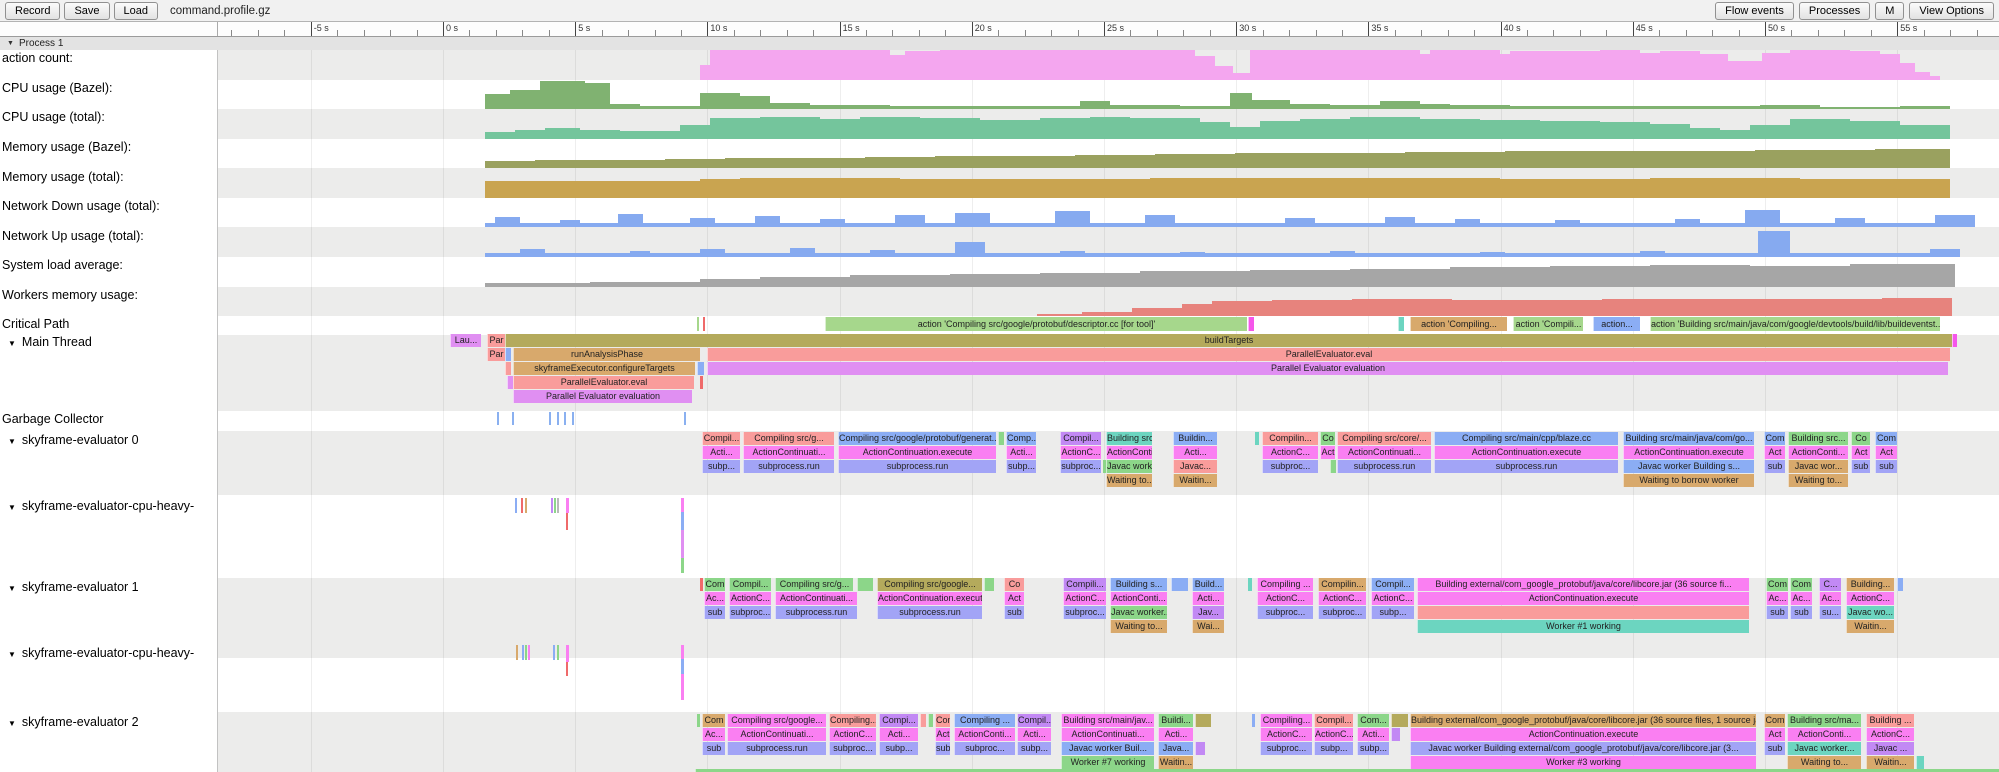  I want to click on trace-event-skyframe-evaluator-1: Worker #1 working, so click(1583, 626).